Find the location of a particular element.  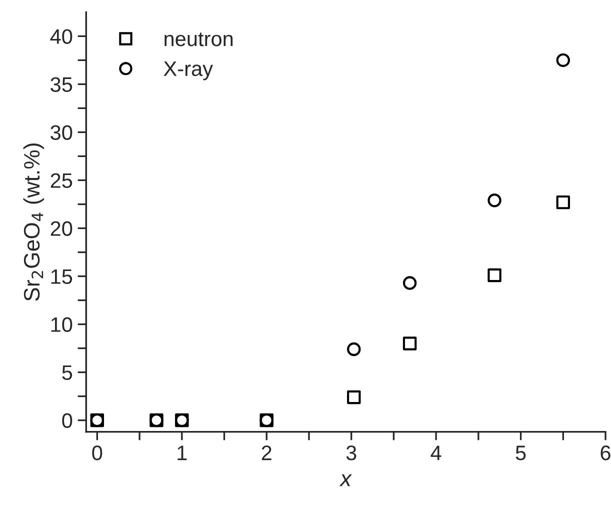

y-tick-label: 20 is located at coordinates (61, 228).